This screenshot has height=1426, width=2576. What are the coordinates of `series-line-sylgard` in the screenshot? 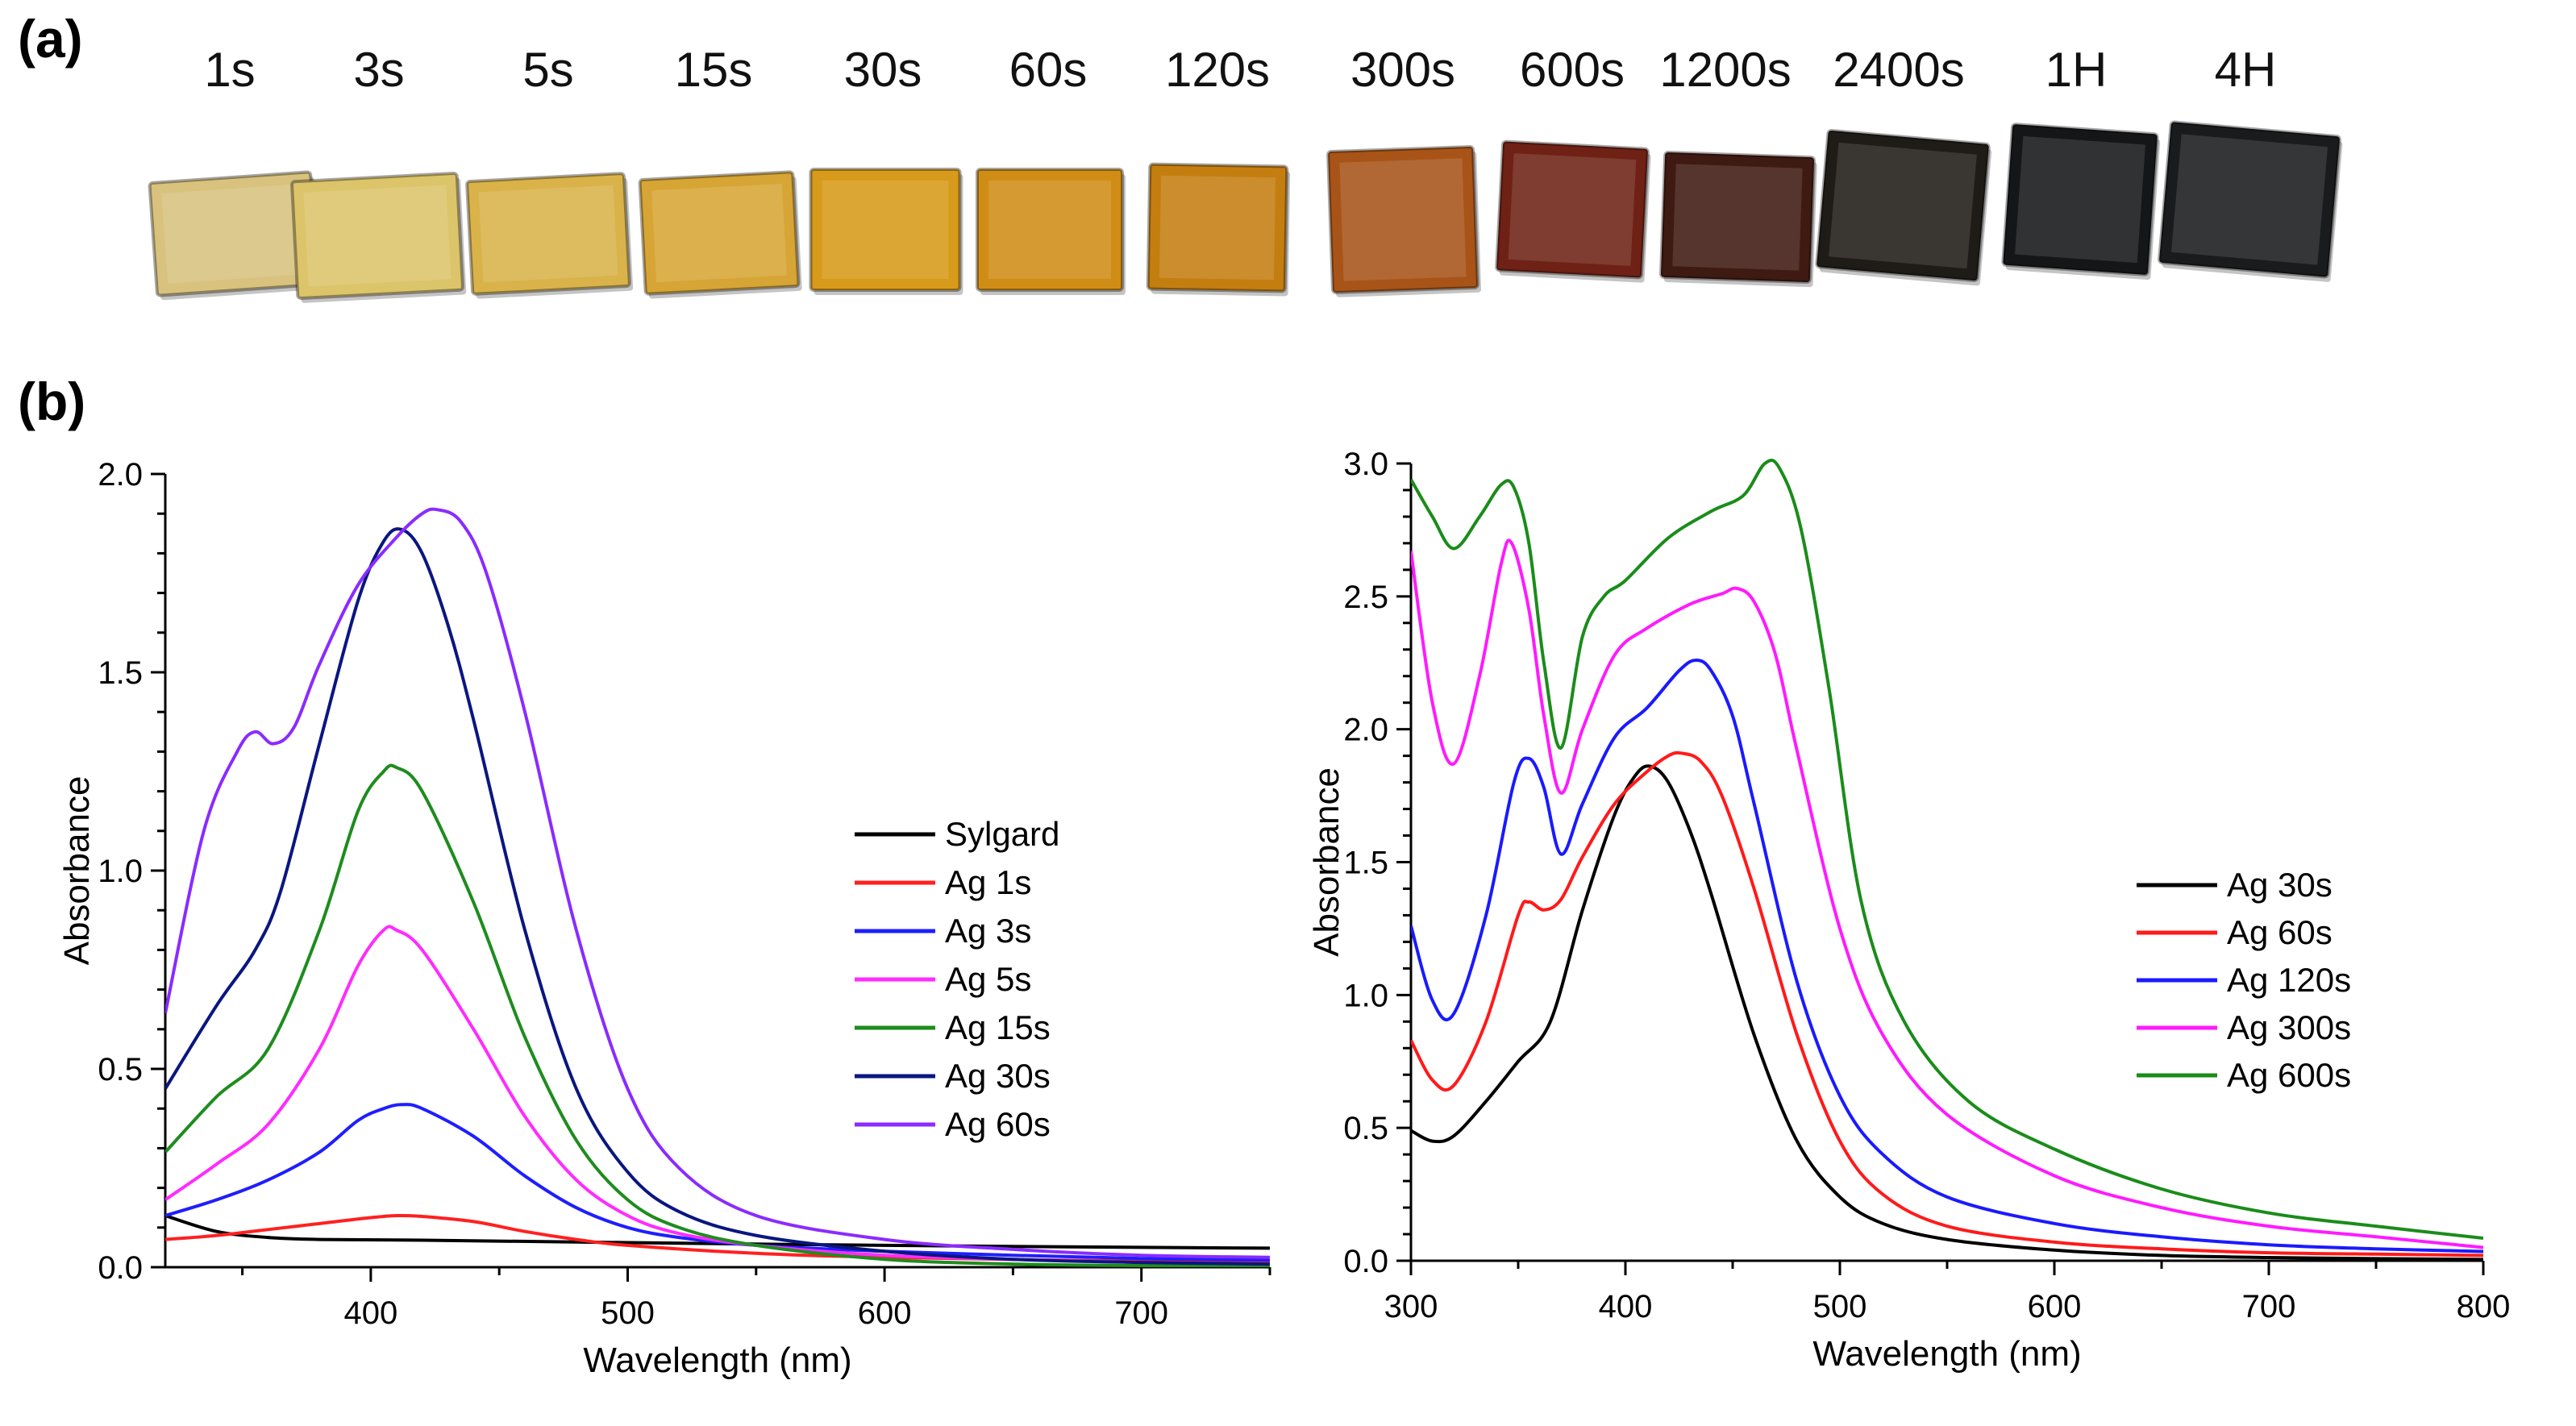 It's located at (718, 1232).